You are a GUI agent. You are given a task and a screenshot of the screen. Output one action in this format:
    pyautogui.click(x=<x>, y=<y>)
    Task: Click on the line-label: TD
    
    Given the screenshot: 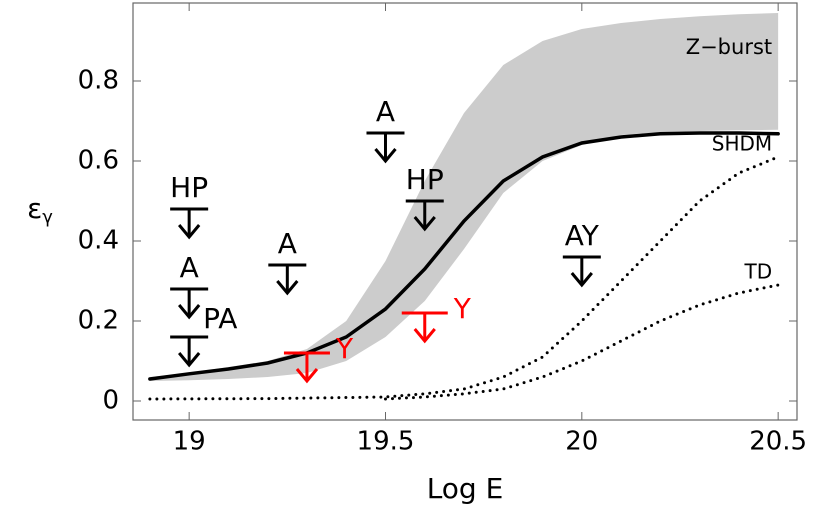 What is the action you would take?
    pyautogui.click(x=758, y=272)
    